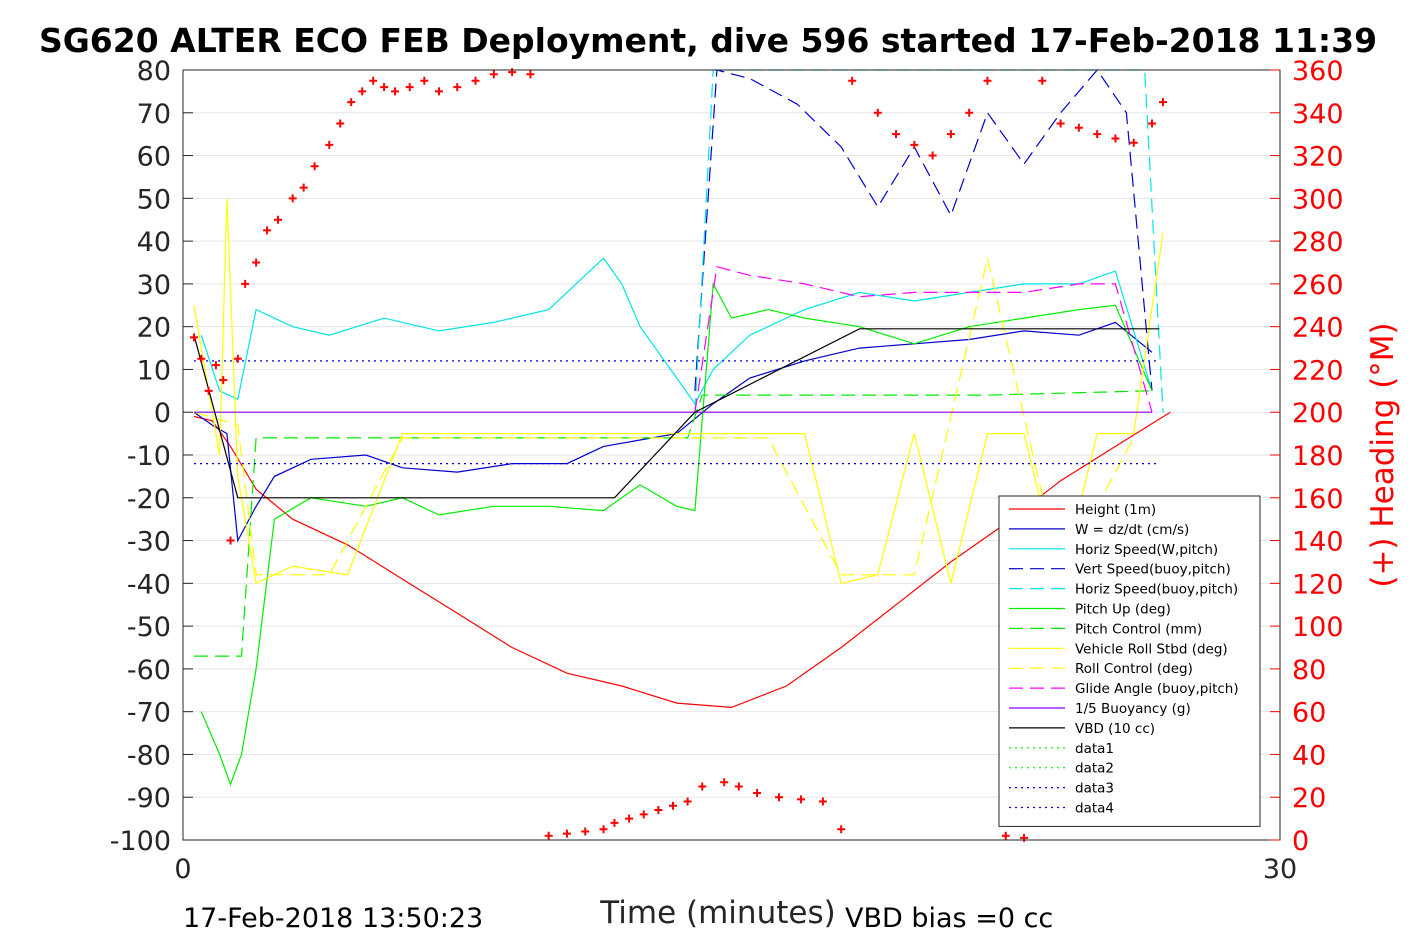  I want to click on legend-entry: Horiz Speed(buoy,pitch), so click(1156, 590).